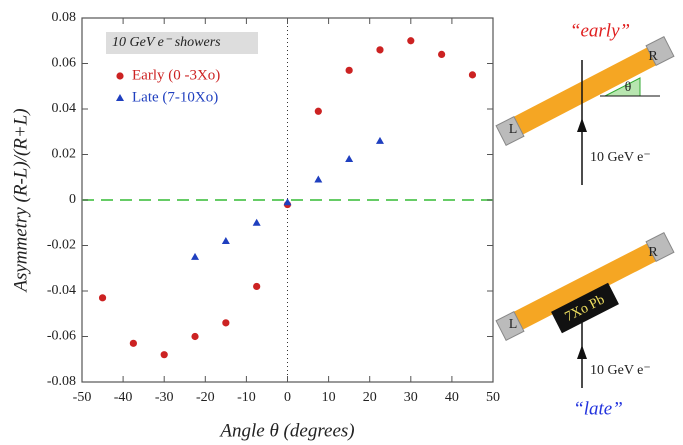 This screenshot has width=683, height=445. What do you see at coordinates (64, 154) in the screenshot?
I see `y-tick-label: 0.02` at bounding box center [64, 154].